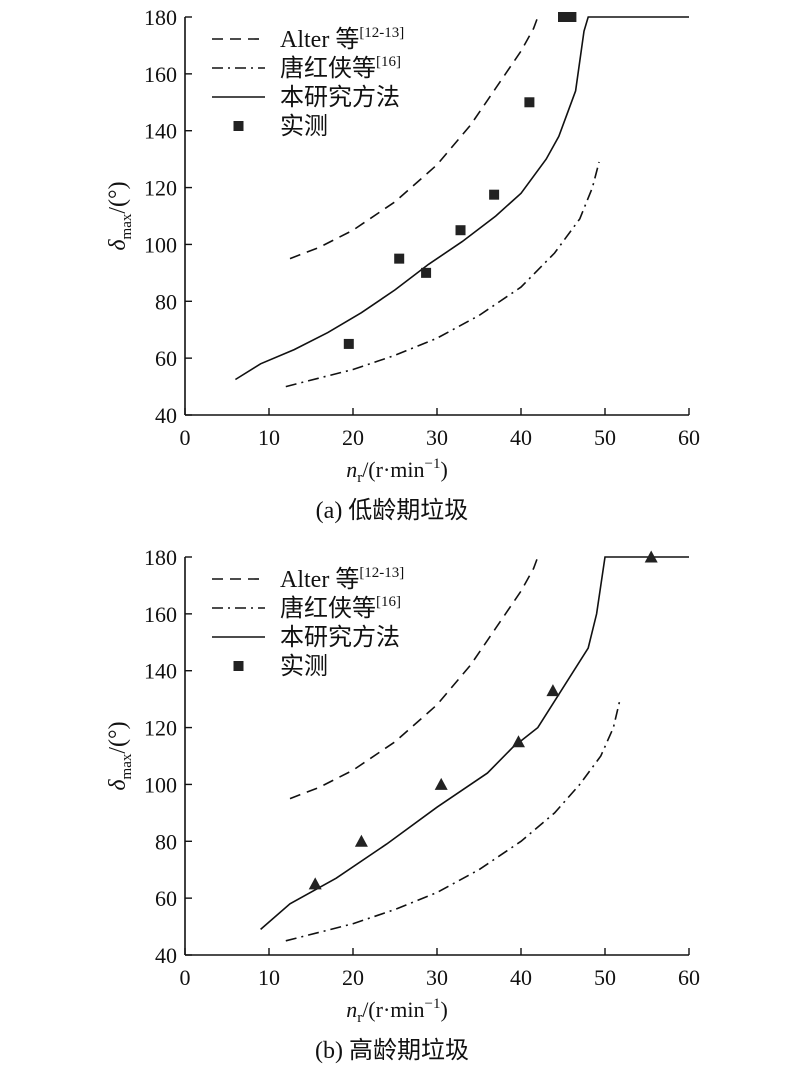  I want to click on legend-label: 本研究方法, so click(340, 97).